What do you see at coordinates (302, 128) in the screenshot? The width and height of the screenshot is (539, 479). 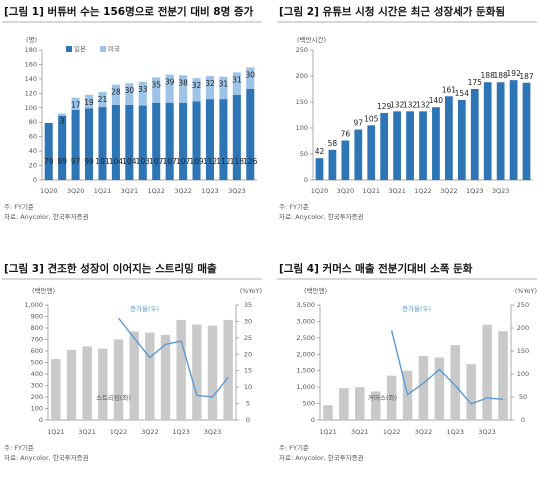 I see `y-tick-label: 100` at bounding box center [302, 128].